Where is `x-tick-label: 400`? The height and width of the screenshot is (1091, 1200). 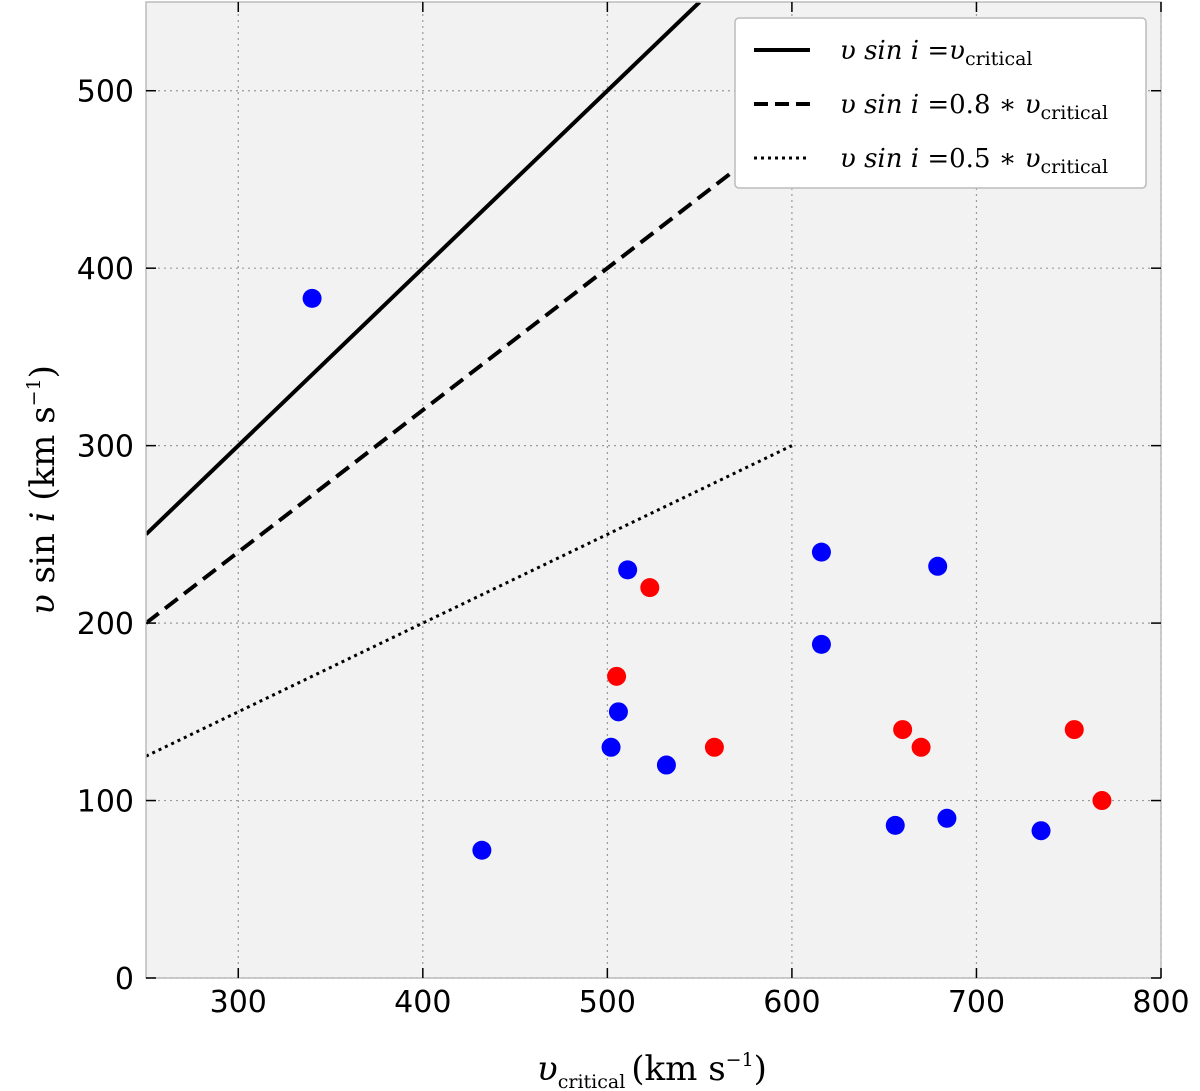
x-tick-label: 400 is located at coordinates (422, 1002).